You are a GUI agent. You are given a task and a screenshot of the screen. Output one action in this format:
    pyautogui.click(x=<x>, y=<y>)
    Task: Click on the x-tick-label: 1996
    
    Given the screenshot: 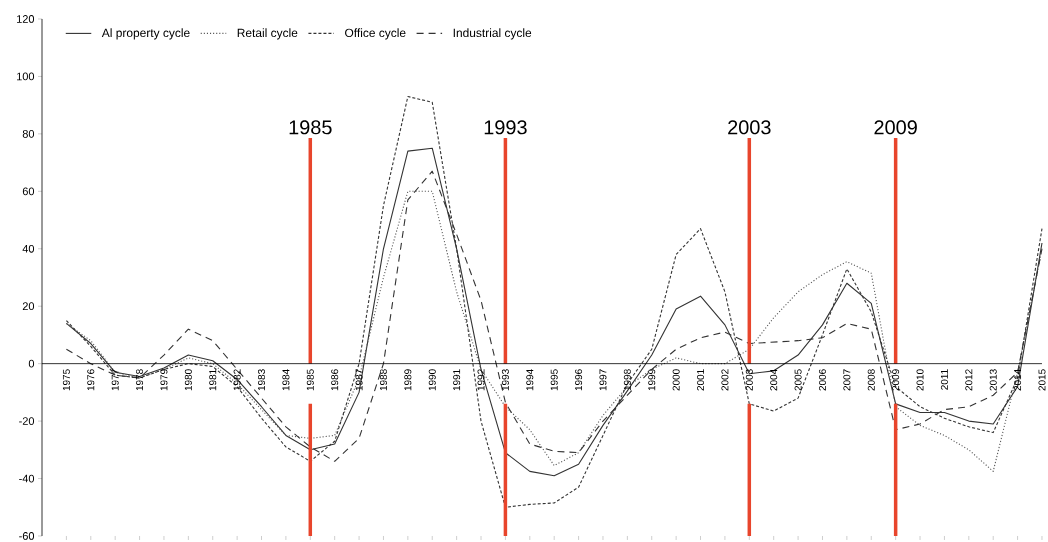 What is the action you would take?
    pyautogui.click(x=579, y=380)
    